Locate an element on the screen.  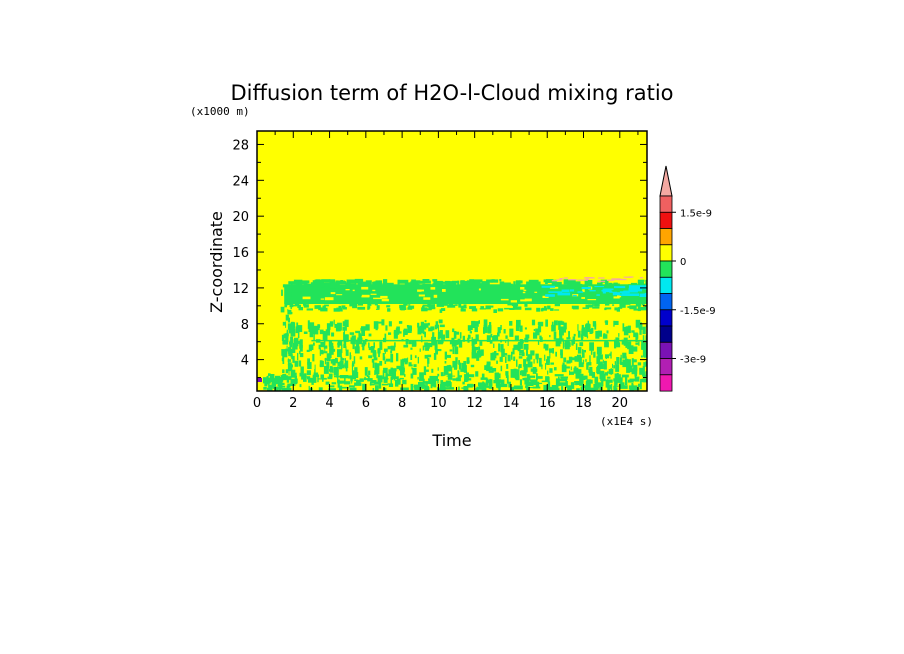
colorbar-label: 1.5e-9 is located at coordinates (696, 213).